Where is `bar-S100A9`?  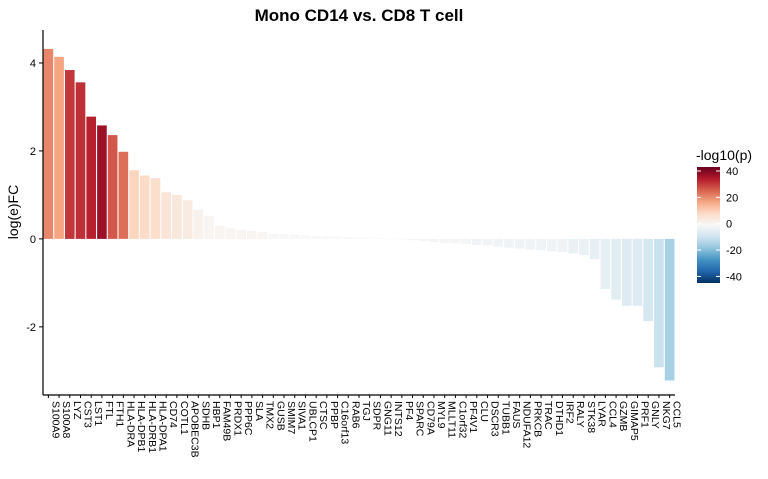
bar-S100A9 is located at coordinates (48, 143).